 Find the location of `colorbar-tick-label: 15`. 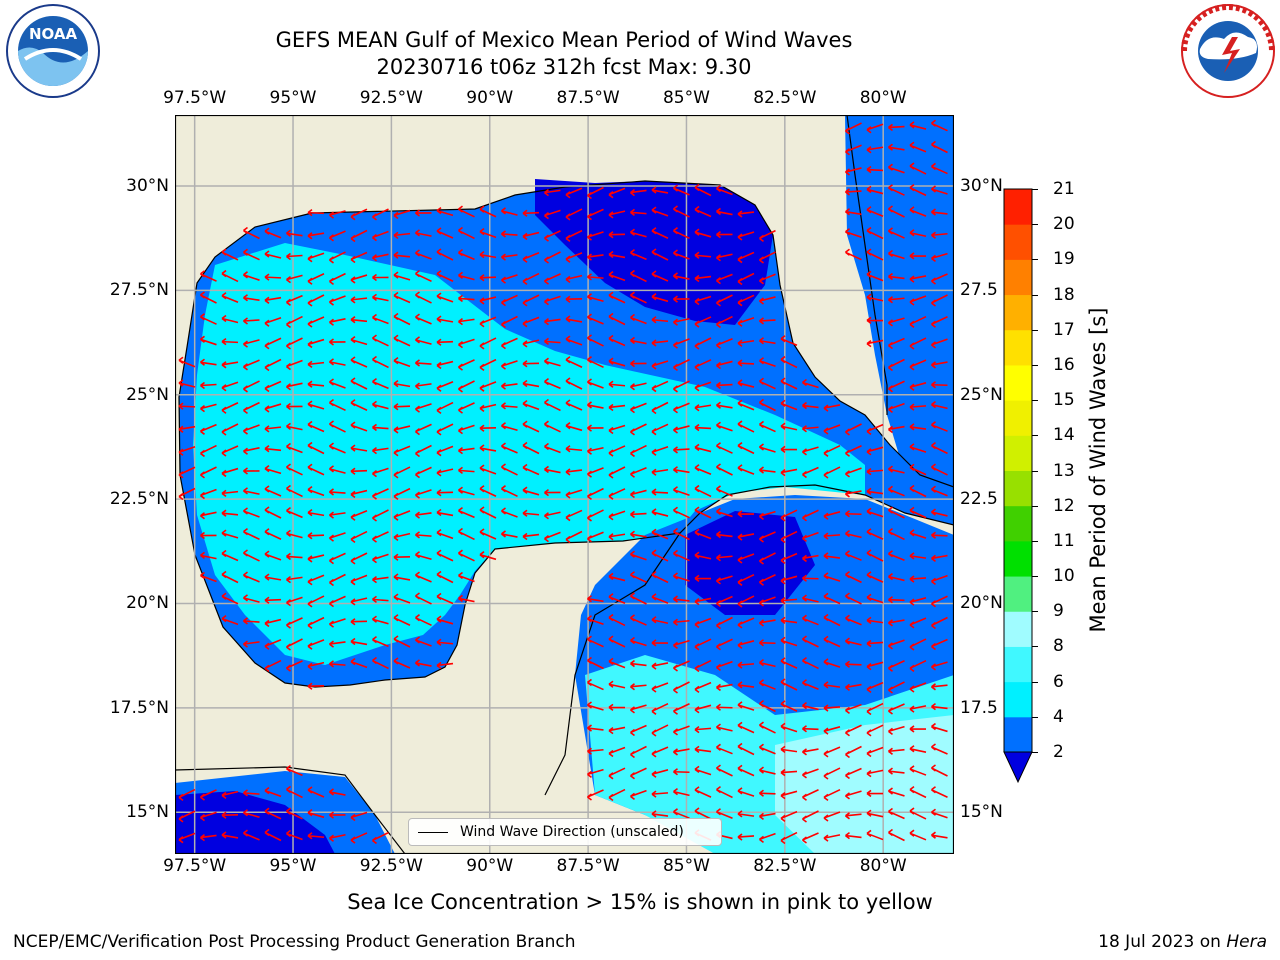

colorbar-tick-label: 15 is located at coordinates (1064, 400).